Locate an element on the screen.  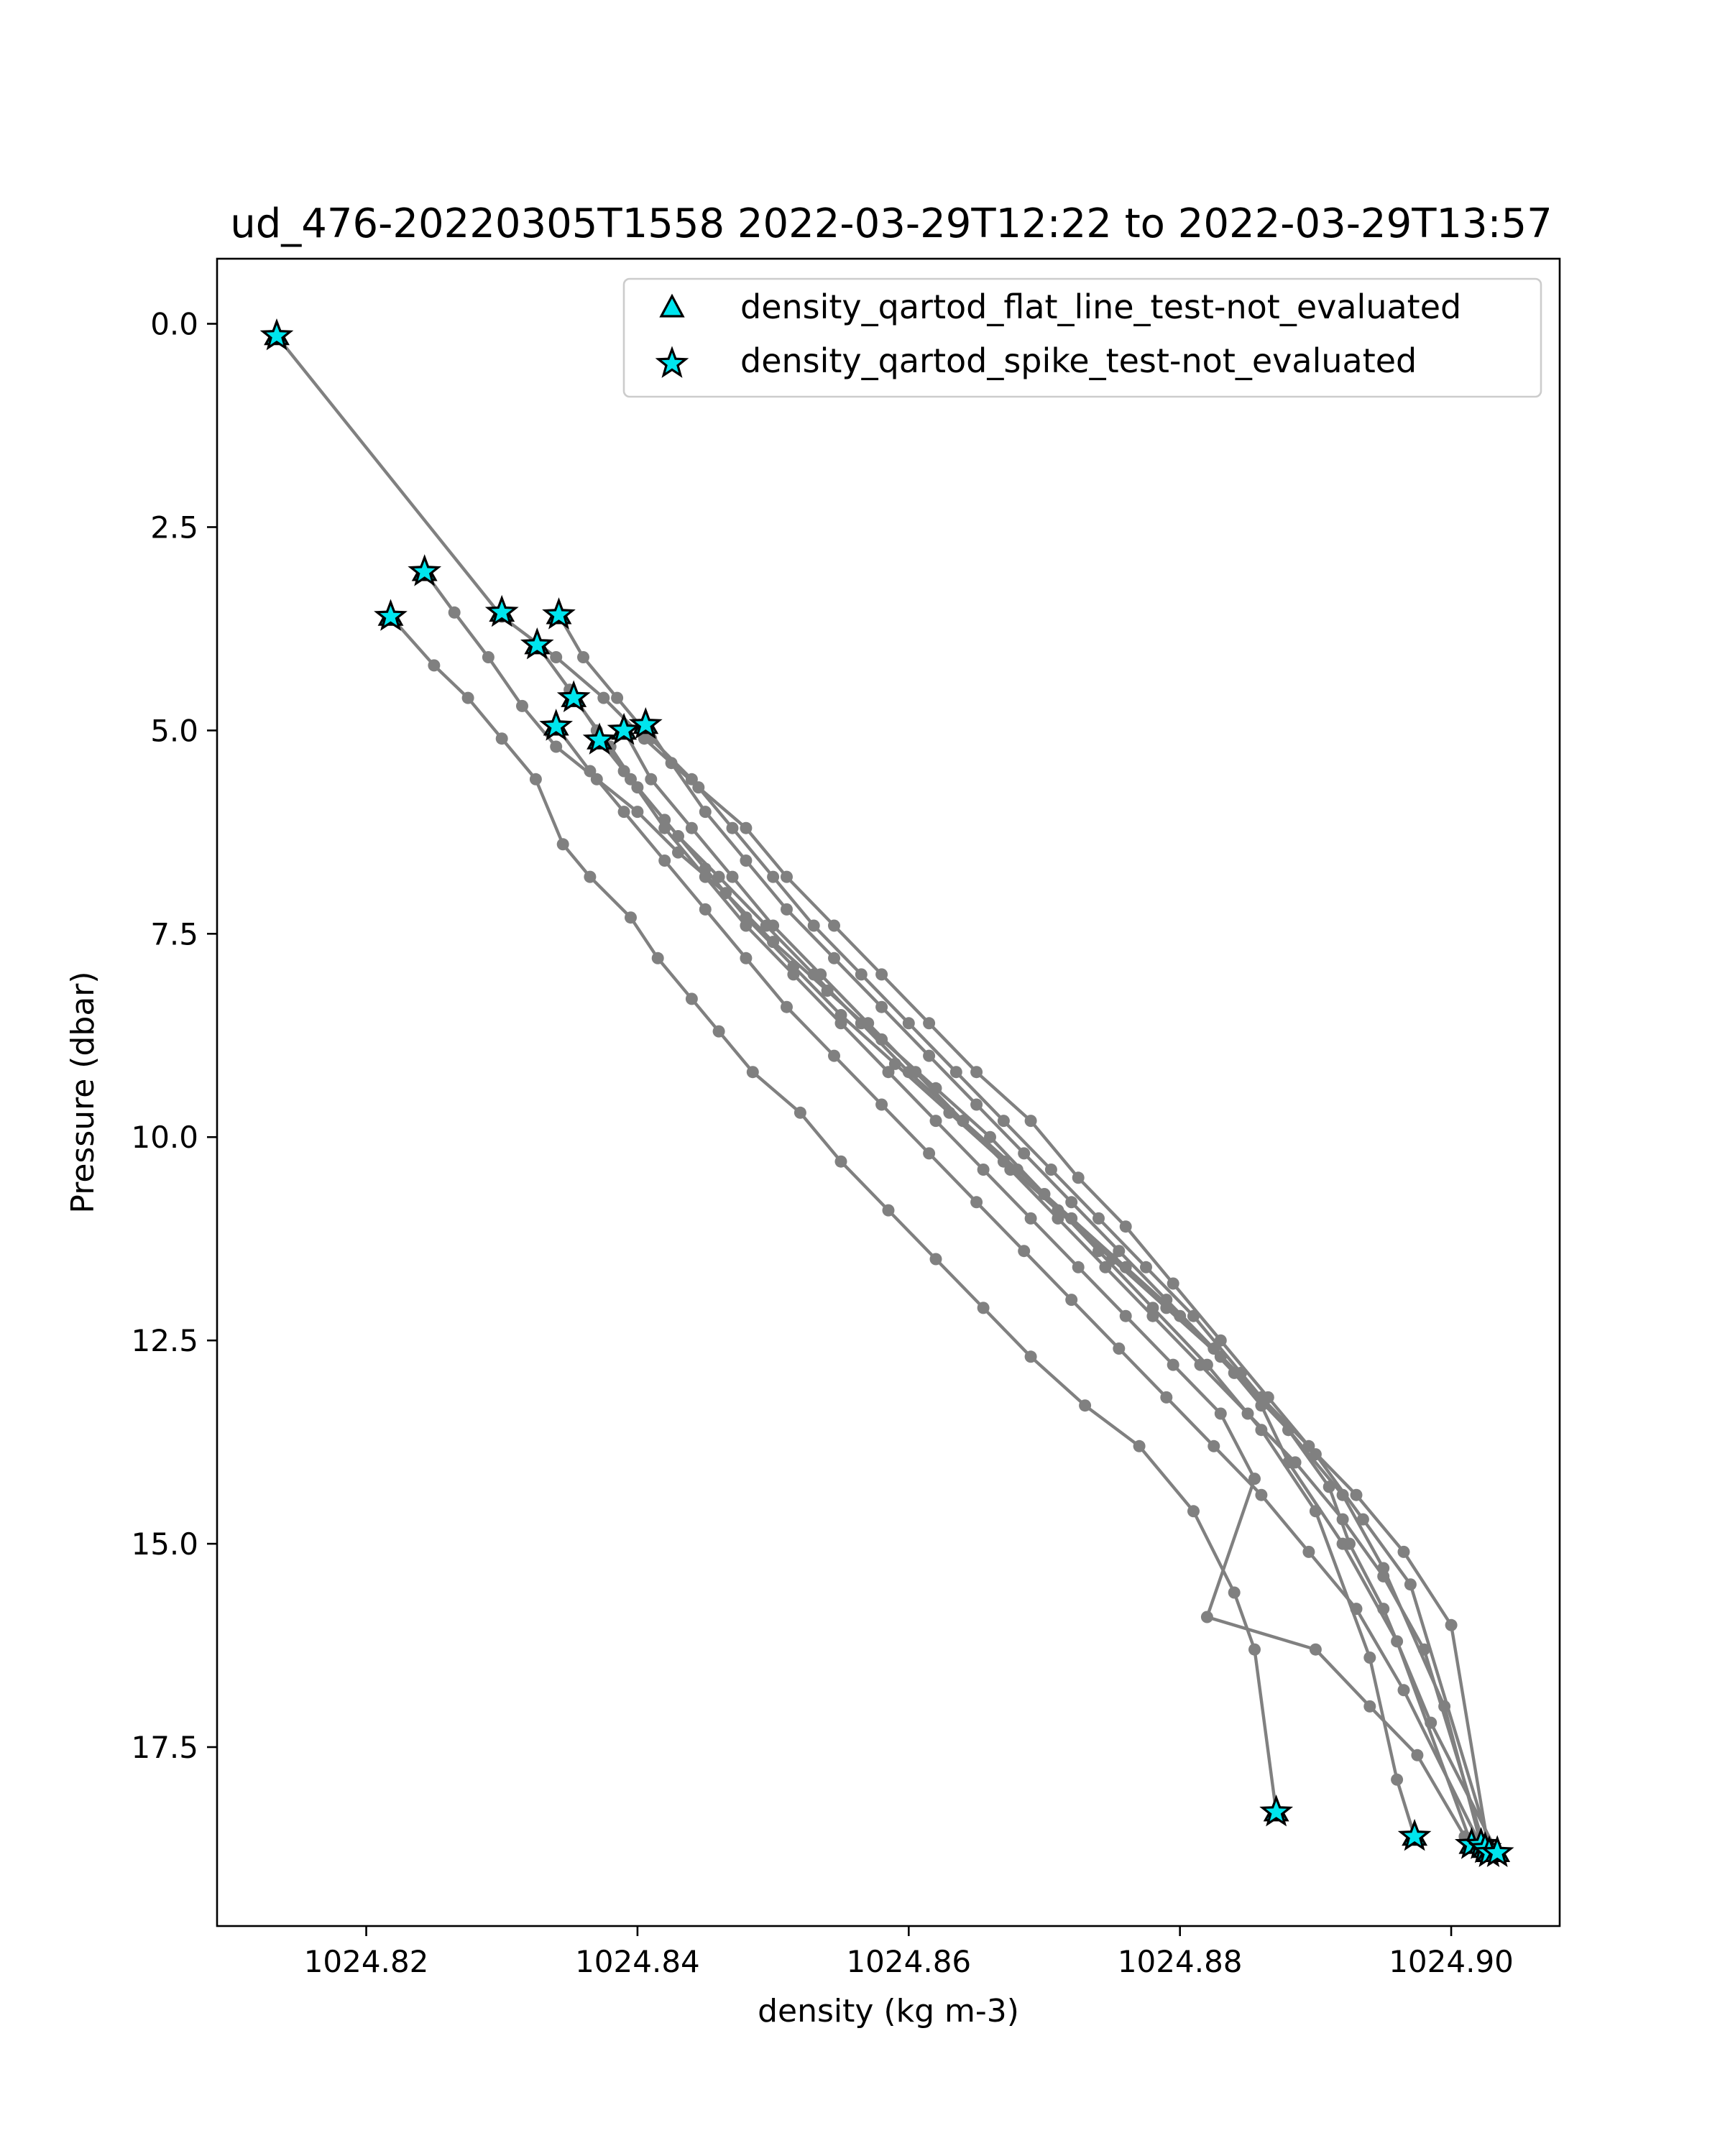
x-tick-label: 1024.86 is located at coordinates (908, 1961).